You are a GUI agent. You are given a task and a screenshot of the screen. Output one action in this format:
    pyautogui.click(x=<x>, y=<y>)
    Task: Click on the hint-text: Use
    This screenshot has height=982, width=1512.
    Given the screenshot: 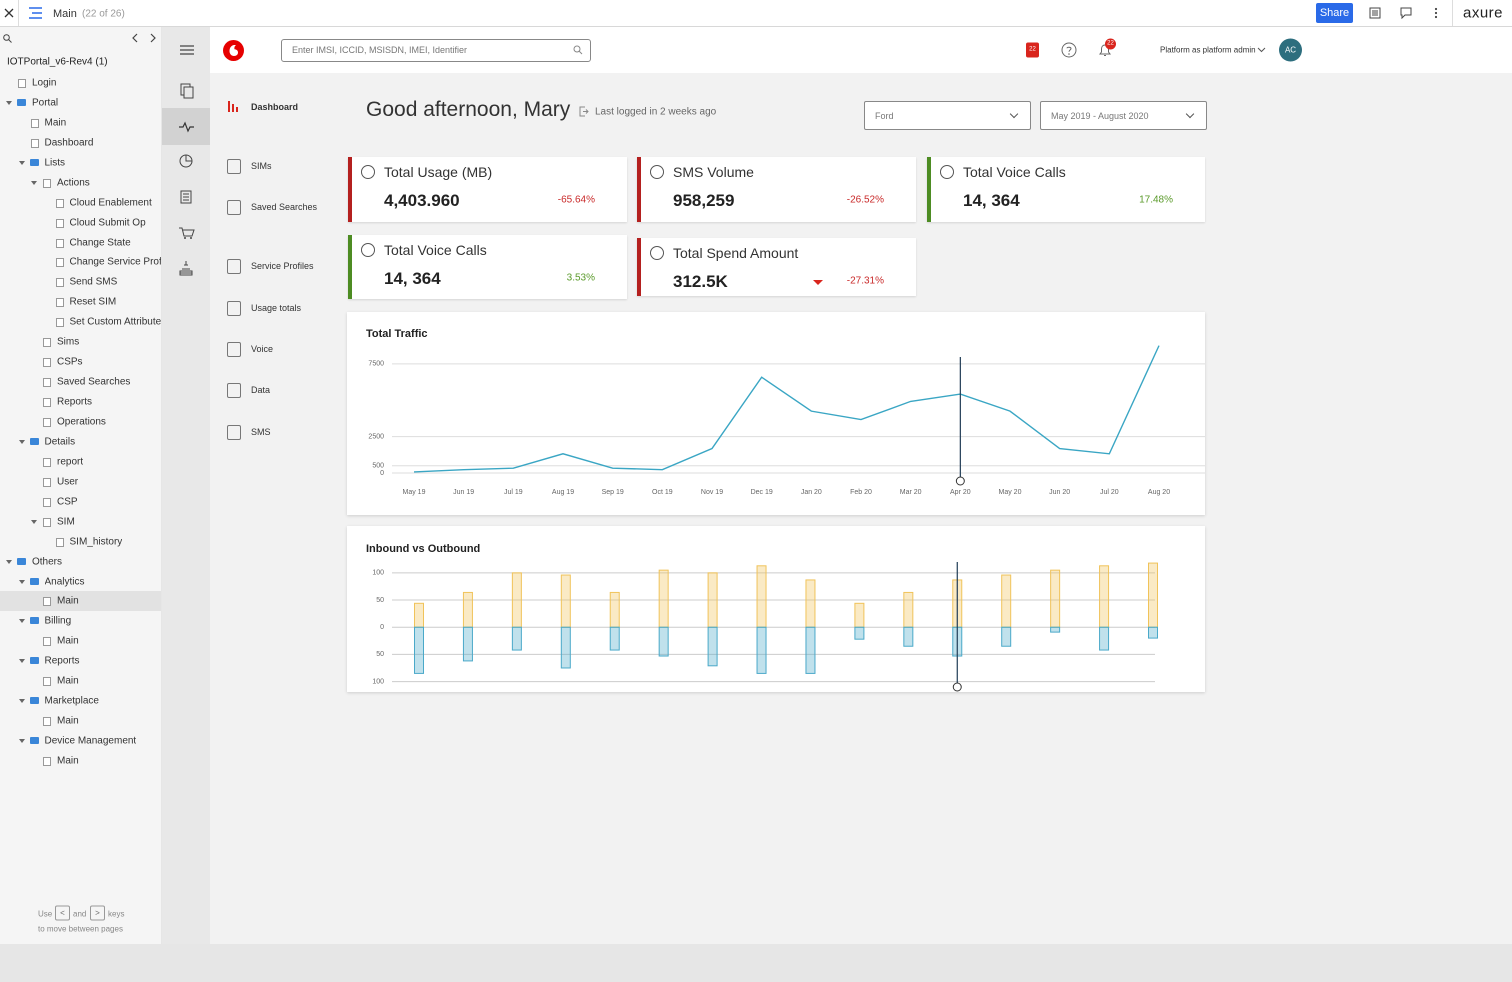 What is the action you would take?
    pyautogui.click(x=45, y=914)
    